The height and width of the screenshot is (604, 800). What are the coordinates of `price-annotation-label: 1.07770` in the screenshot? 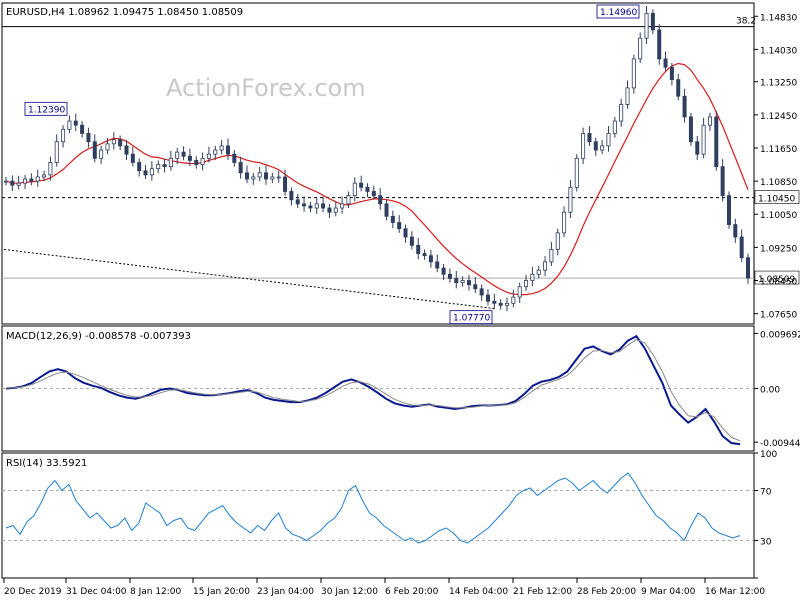 It's located at (471, 319).